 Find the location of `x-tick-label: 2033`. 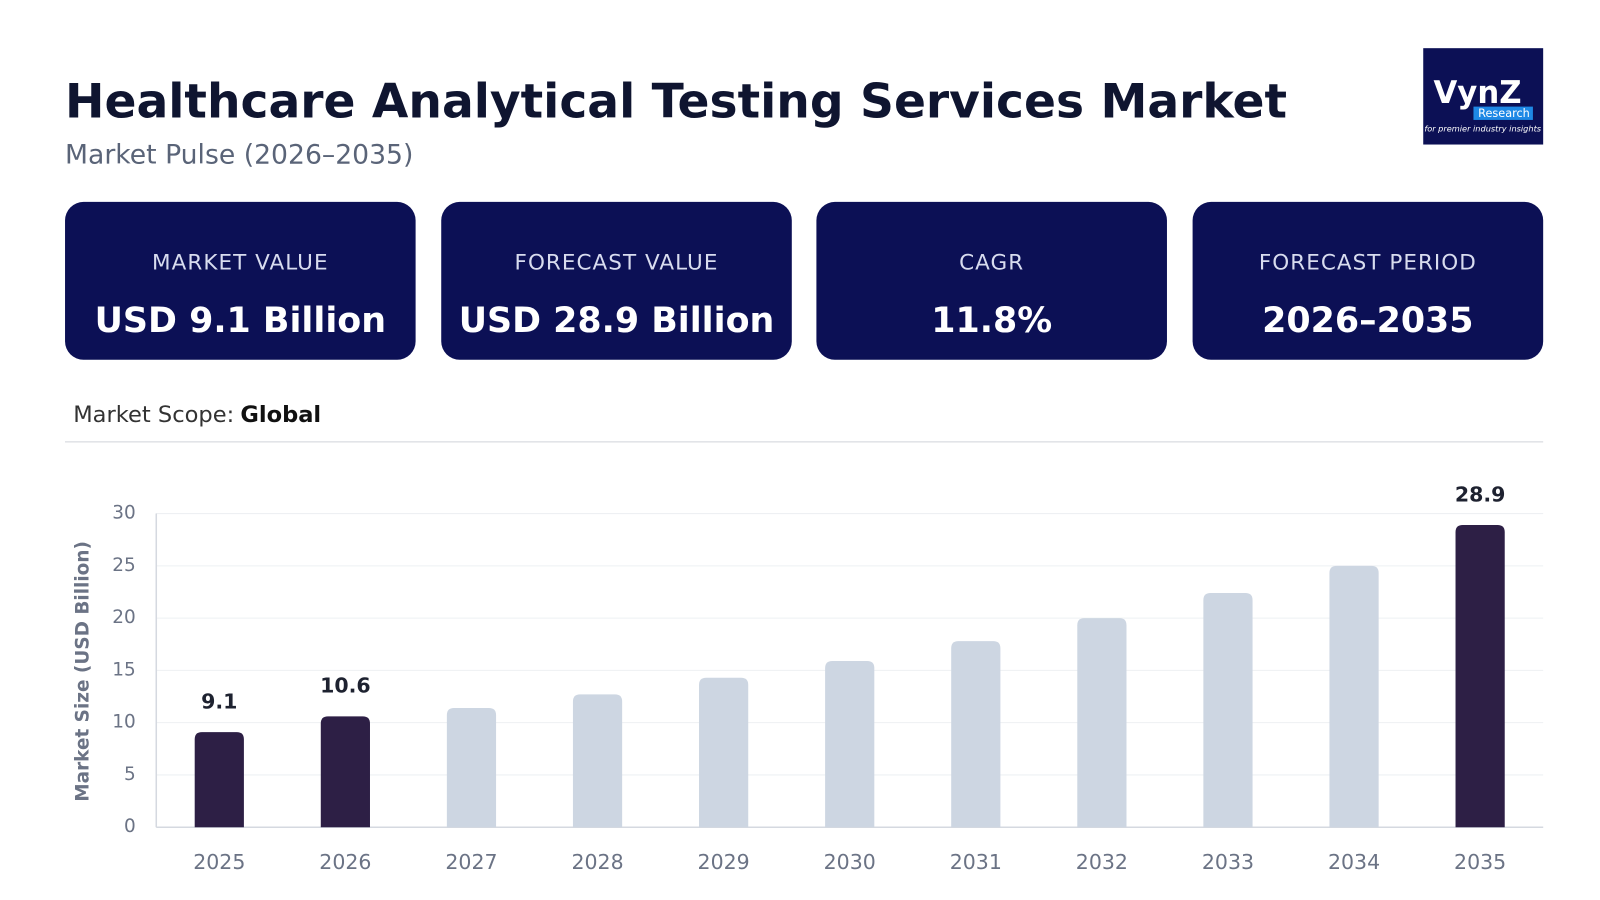

x-tick-label: 2033 is located at coordinates (1228, 862).